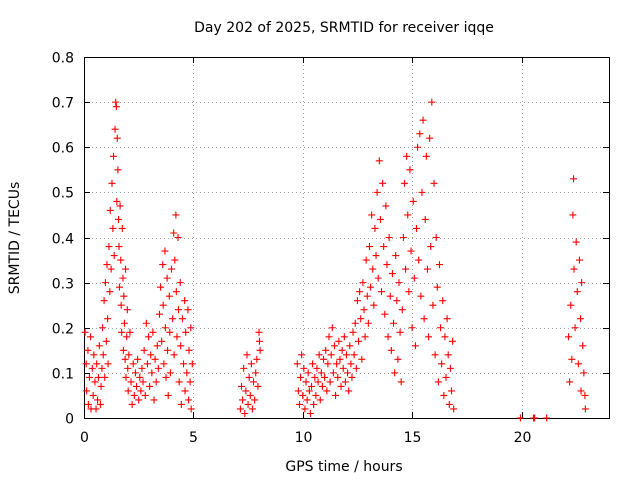 The width and height of the screenshot is (640, 480). Describe the element at coordinates (63, 375) in the screenshot. I see `y-tick-label: 0.1` at that location.